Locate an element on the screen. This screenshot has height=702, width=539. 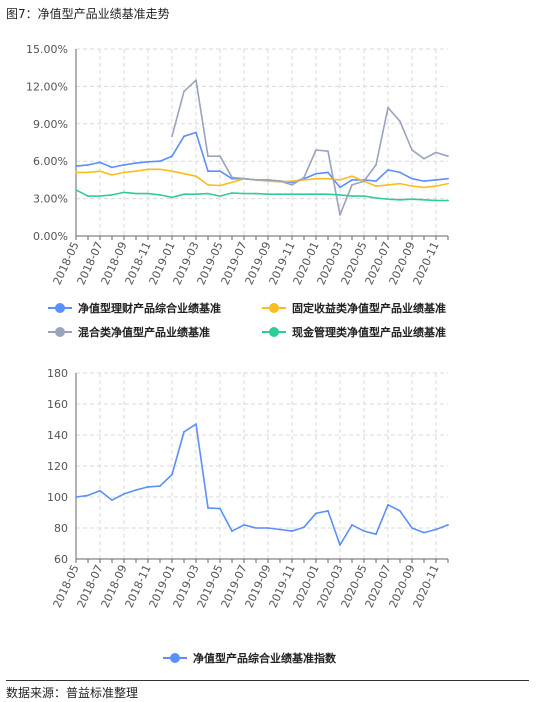
figure-title: 图7：净值型产品业绩基准走势 is located at coordinates (88, 14).